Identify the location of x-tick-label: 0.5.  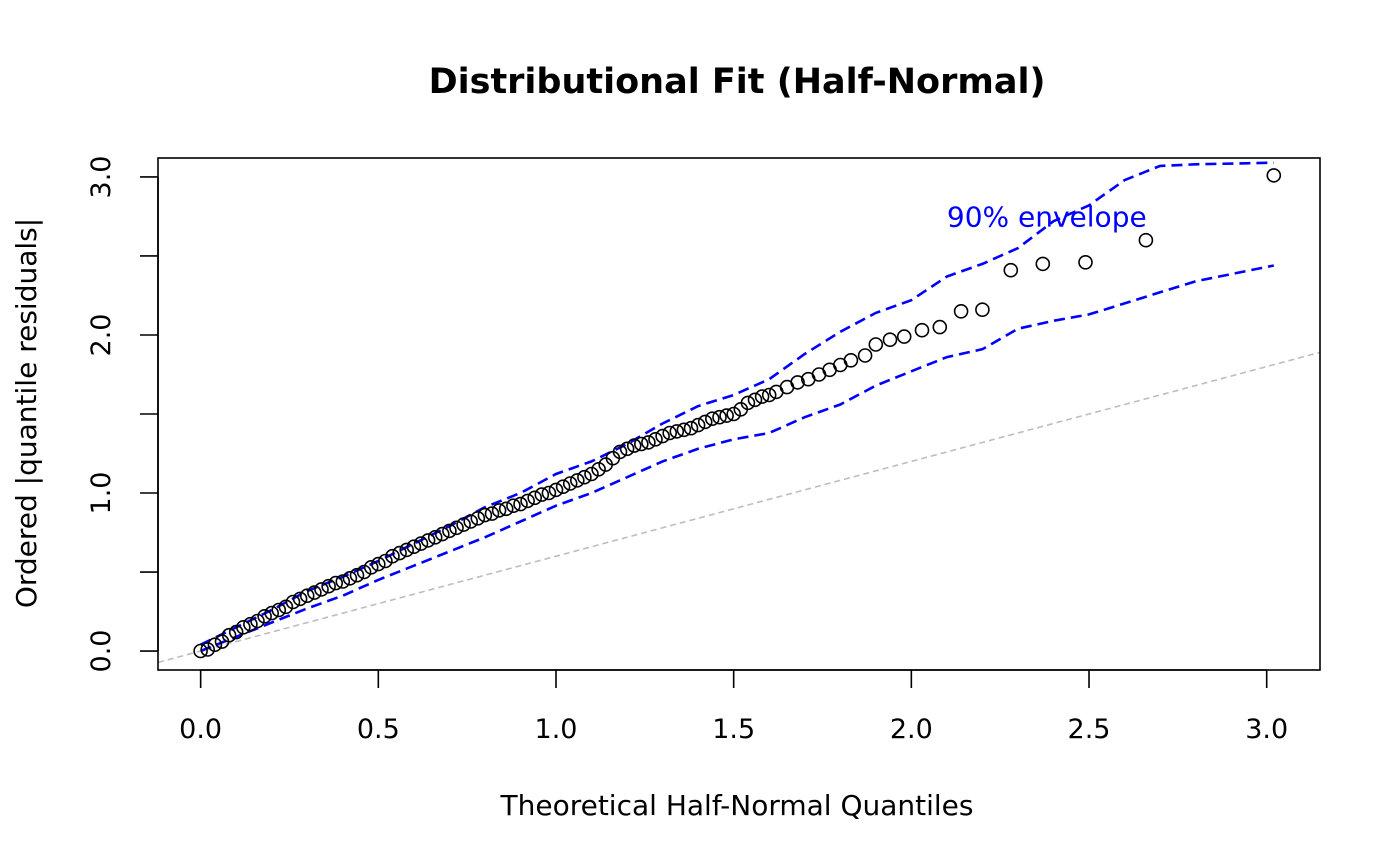
(378, 729).